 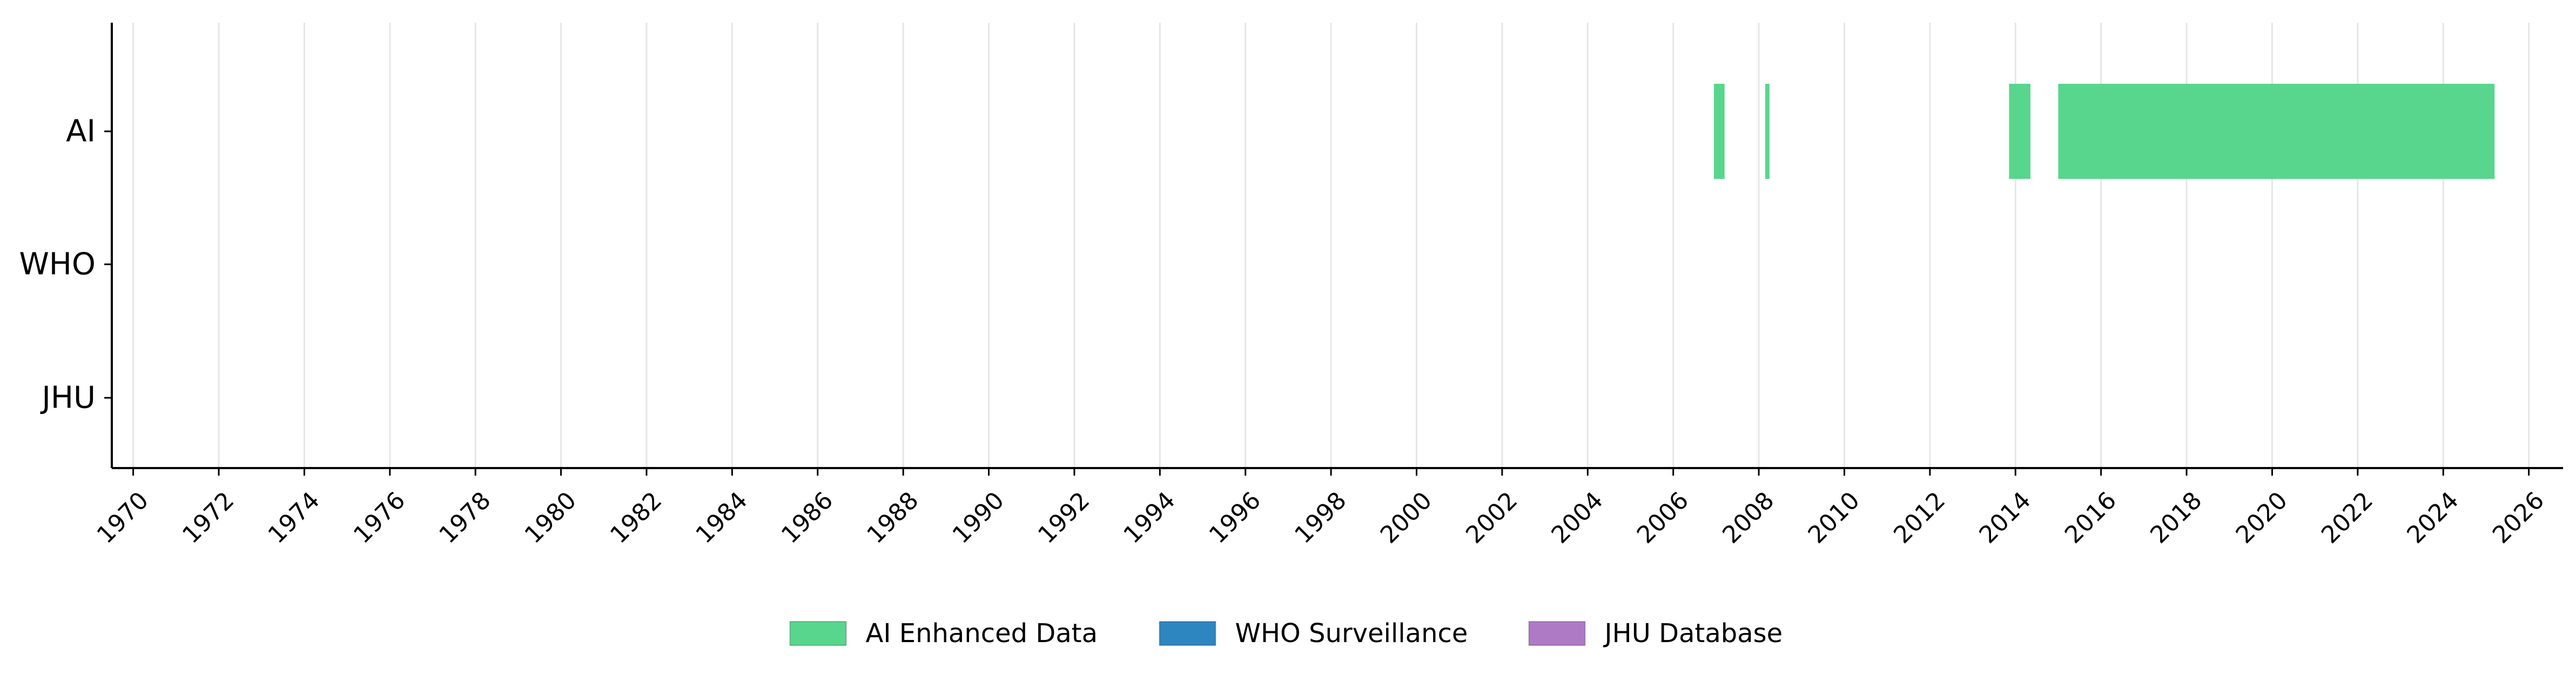 I want to click on x-tick-label: 1970, so click(x=123, y=517).